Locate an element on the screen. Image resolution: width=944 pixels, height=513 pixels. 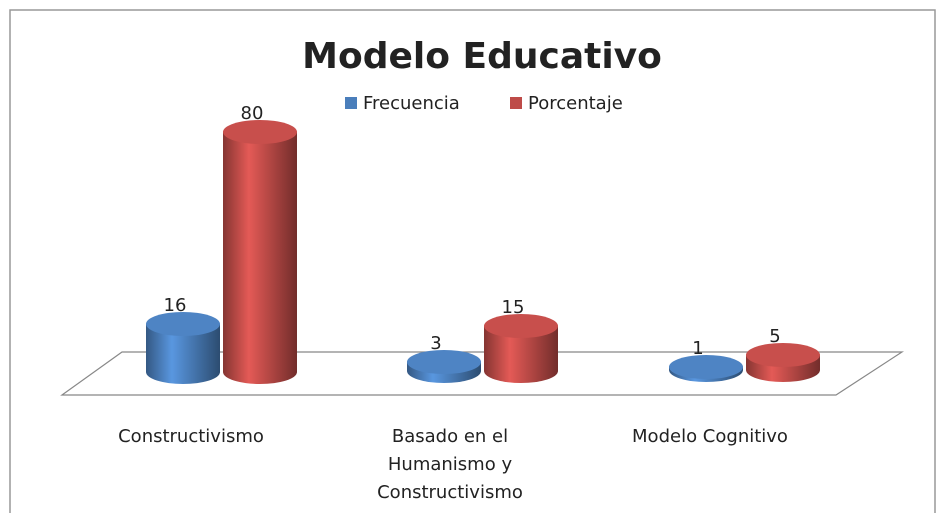
data-label: 1 is located at coordinates (697, 348).